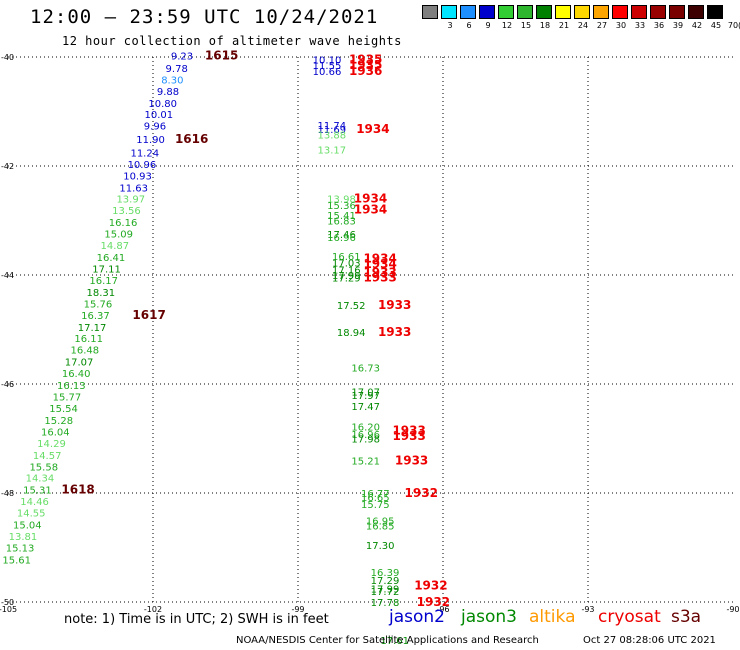 The image size is (740, 650). I want to click on wave-height-label: 16.83, so click(341, 222).